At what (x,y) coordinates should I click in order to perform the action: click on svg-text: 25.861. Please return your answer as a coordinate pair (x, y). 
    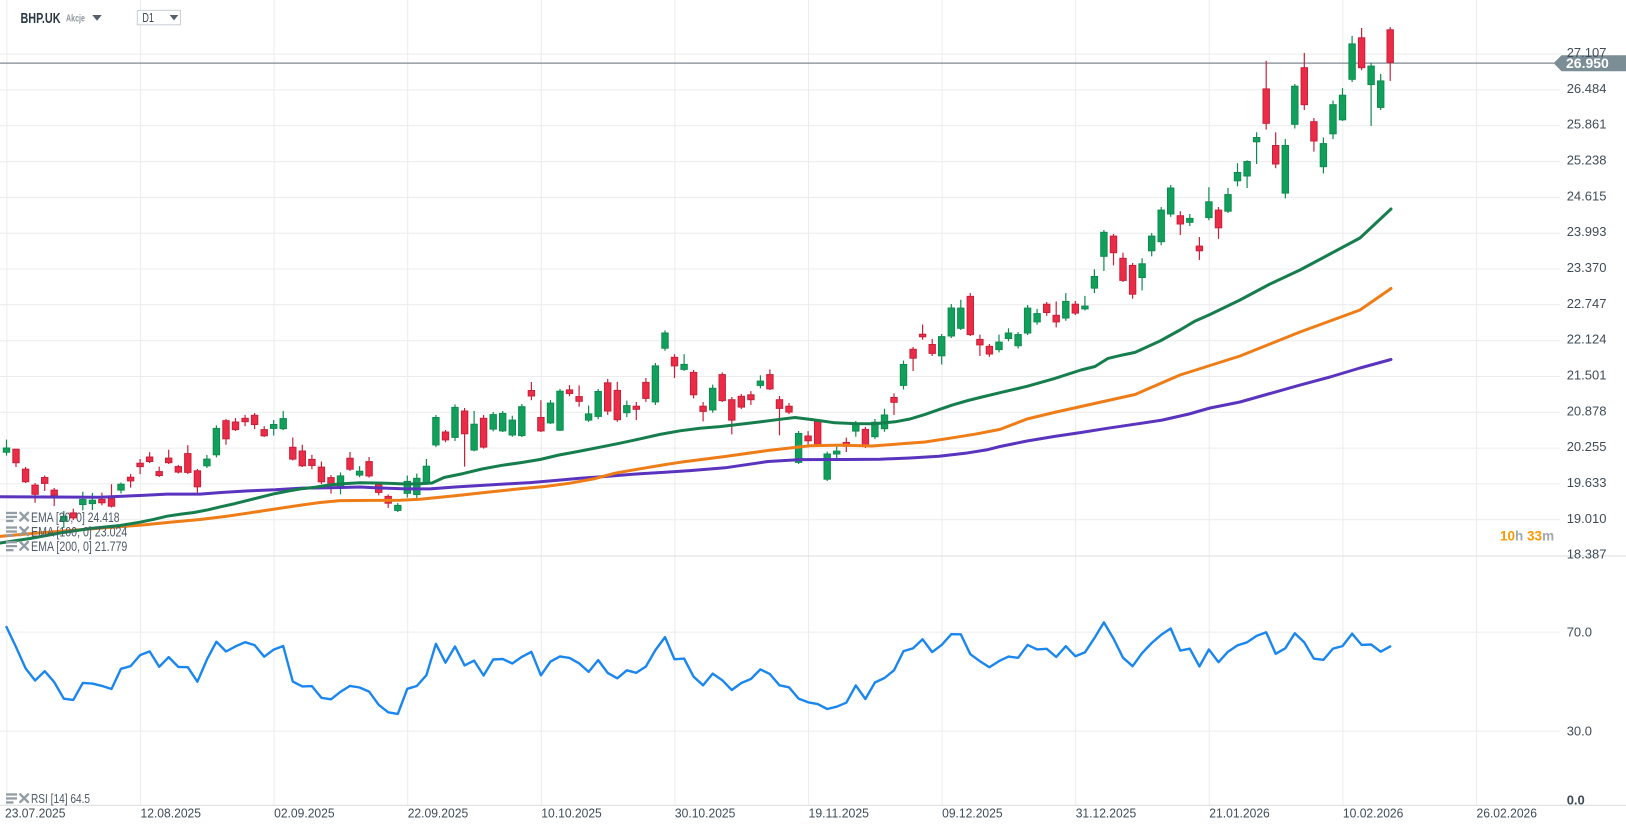
    Looking at the image, I should click on (1587, 124).